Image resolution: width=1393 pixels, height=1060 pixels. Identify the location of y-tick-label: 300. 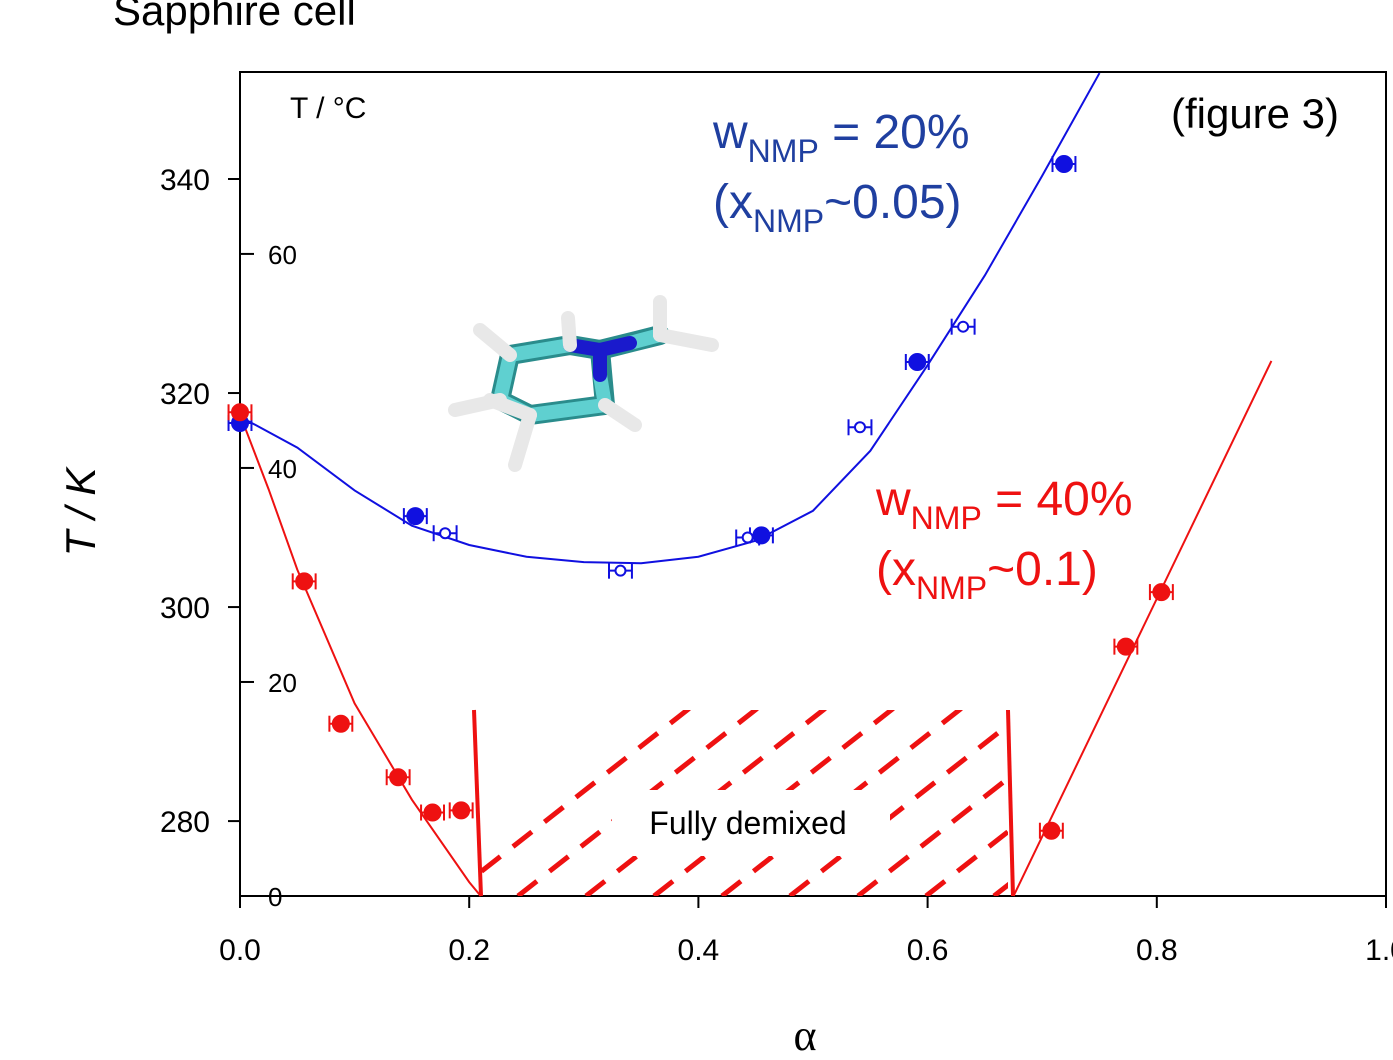
(185, 608).